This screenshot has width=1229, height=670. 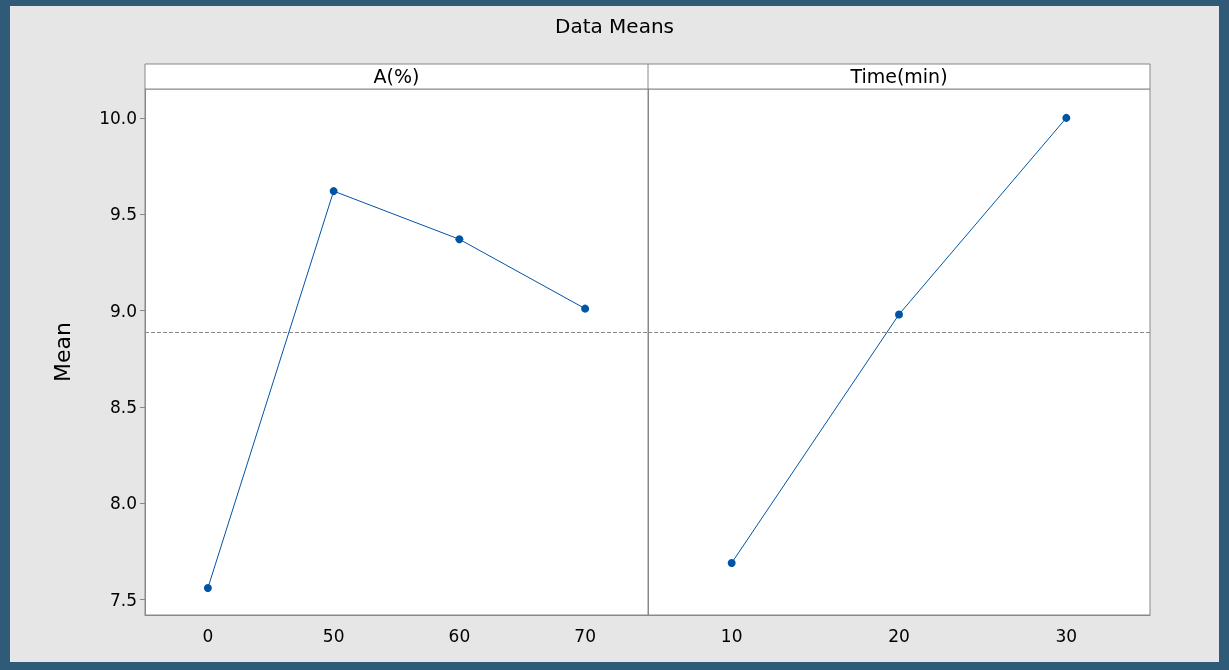 What do you see at coordinates (123, 503) in the screenshot?
I see `y-tick-label: 8.0` at bounding box center [123, 503].